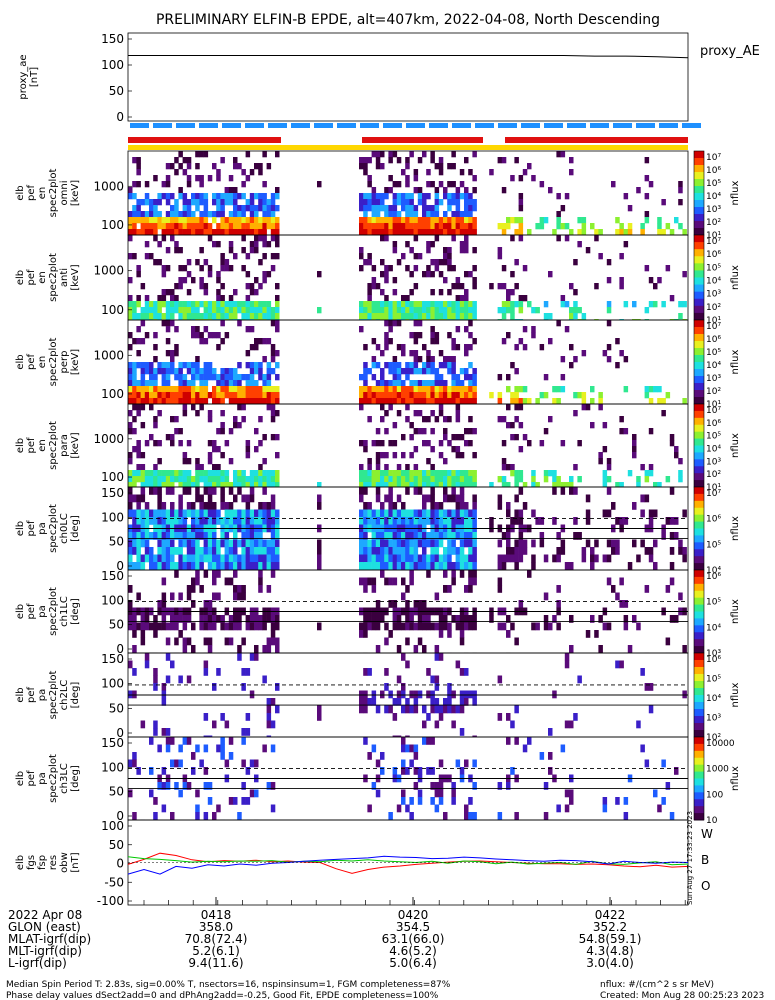 The height and width of the screenshot is (1000, 775). I want to click on y-axis-label: elb, so click(20, 694).